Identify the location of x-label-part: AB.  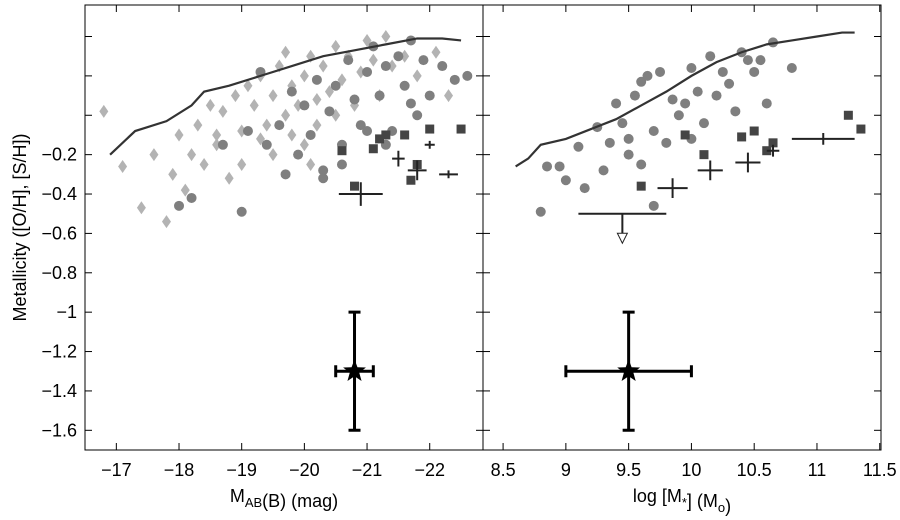
(253, 502).